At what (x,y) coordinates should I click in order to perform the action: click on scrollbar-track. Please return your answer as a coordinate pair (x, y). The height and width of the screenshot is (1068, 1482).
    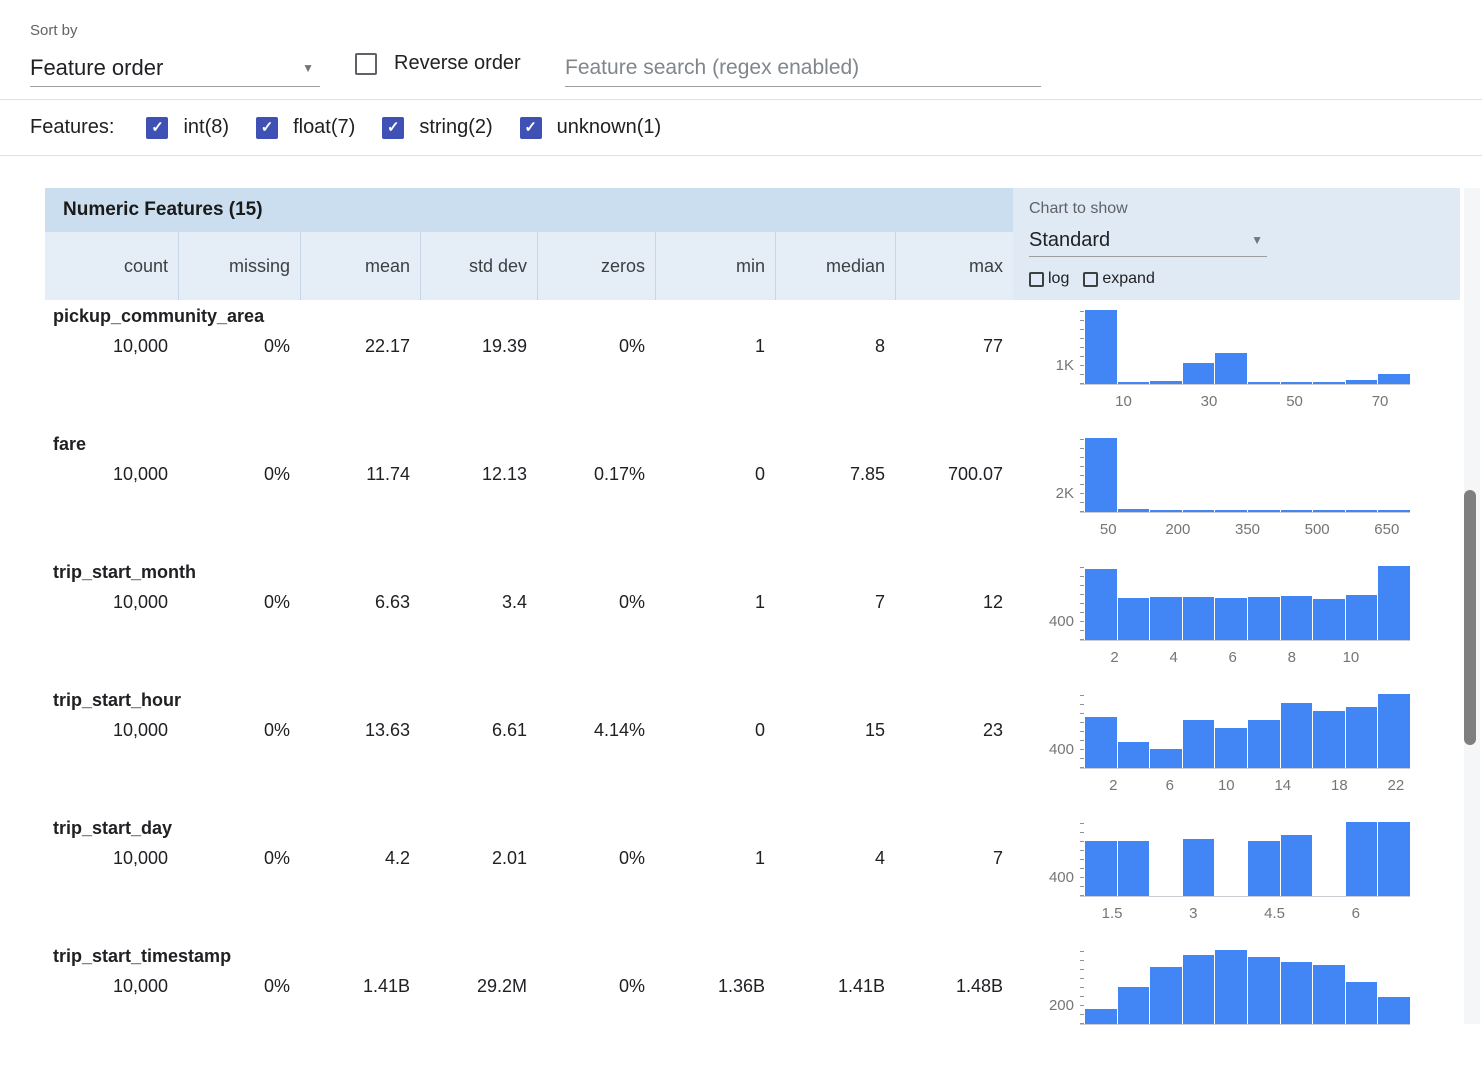
    Looking at the image, I should click on (1472, 606).